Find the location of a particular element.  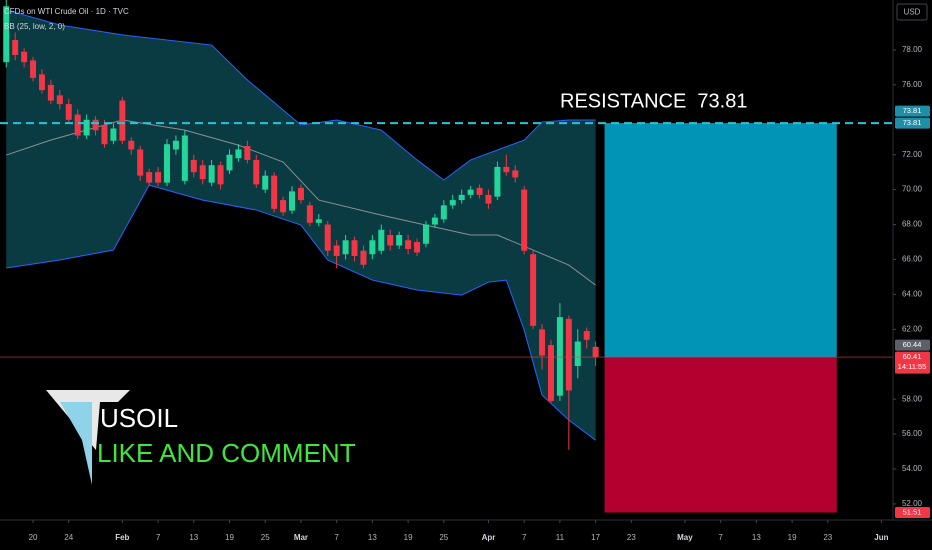

x-tick-label: Jun is located at coordinates (881, 537).